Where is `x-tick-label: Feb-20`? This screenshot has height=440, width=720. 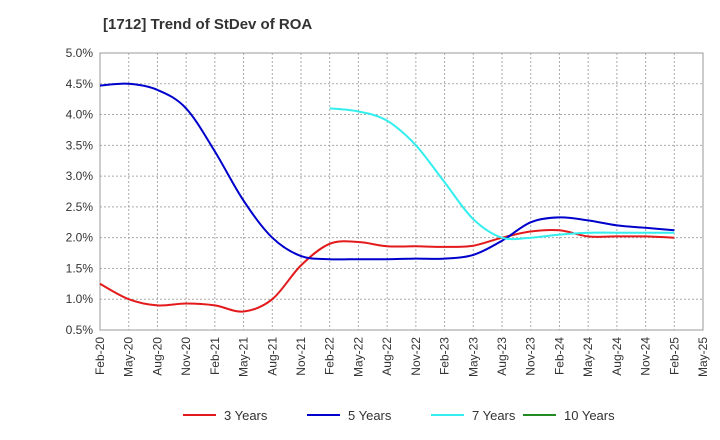
x-tick-label: Feb-20 is located at coordinates (100, 356).